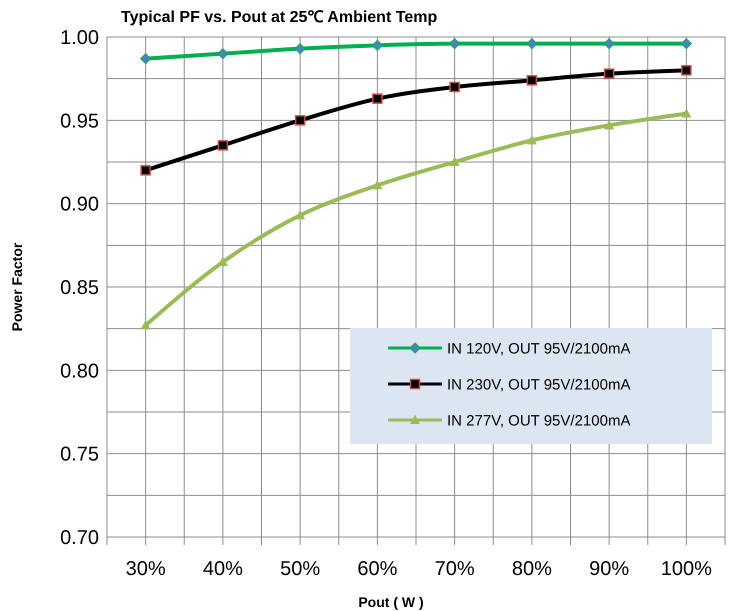 The height and width of the screenshot is (611, 735). What do you see at coordinates (223, 569) in the screenshot?
I see `x-tick-label: 40%` at bounding box center [223, 569].